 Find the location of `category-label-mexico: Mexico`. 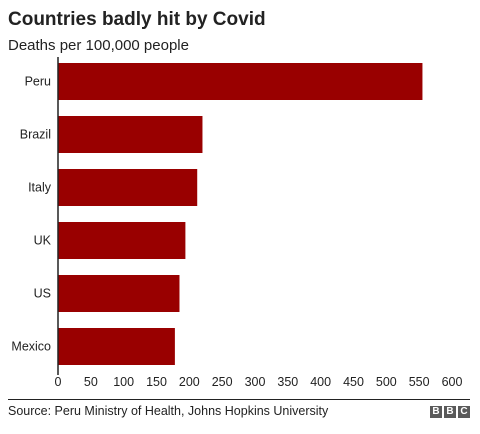

category-label-mexico: Mexico is located at coordinates (31, 347).